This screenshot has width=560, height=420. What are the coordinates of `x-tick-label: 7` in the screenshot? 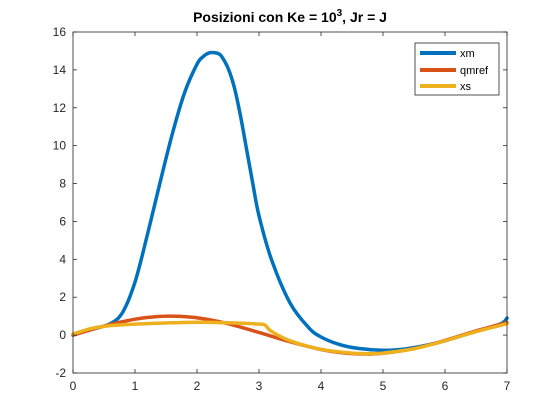 It's located at (507, 386).